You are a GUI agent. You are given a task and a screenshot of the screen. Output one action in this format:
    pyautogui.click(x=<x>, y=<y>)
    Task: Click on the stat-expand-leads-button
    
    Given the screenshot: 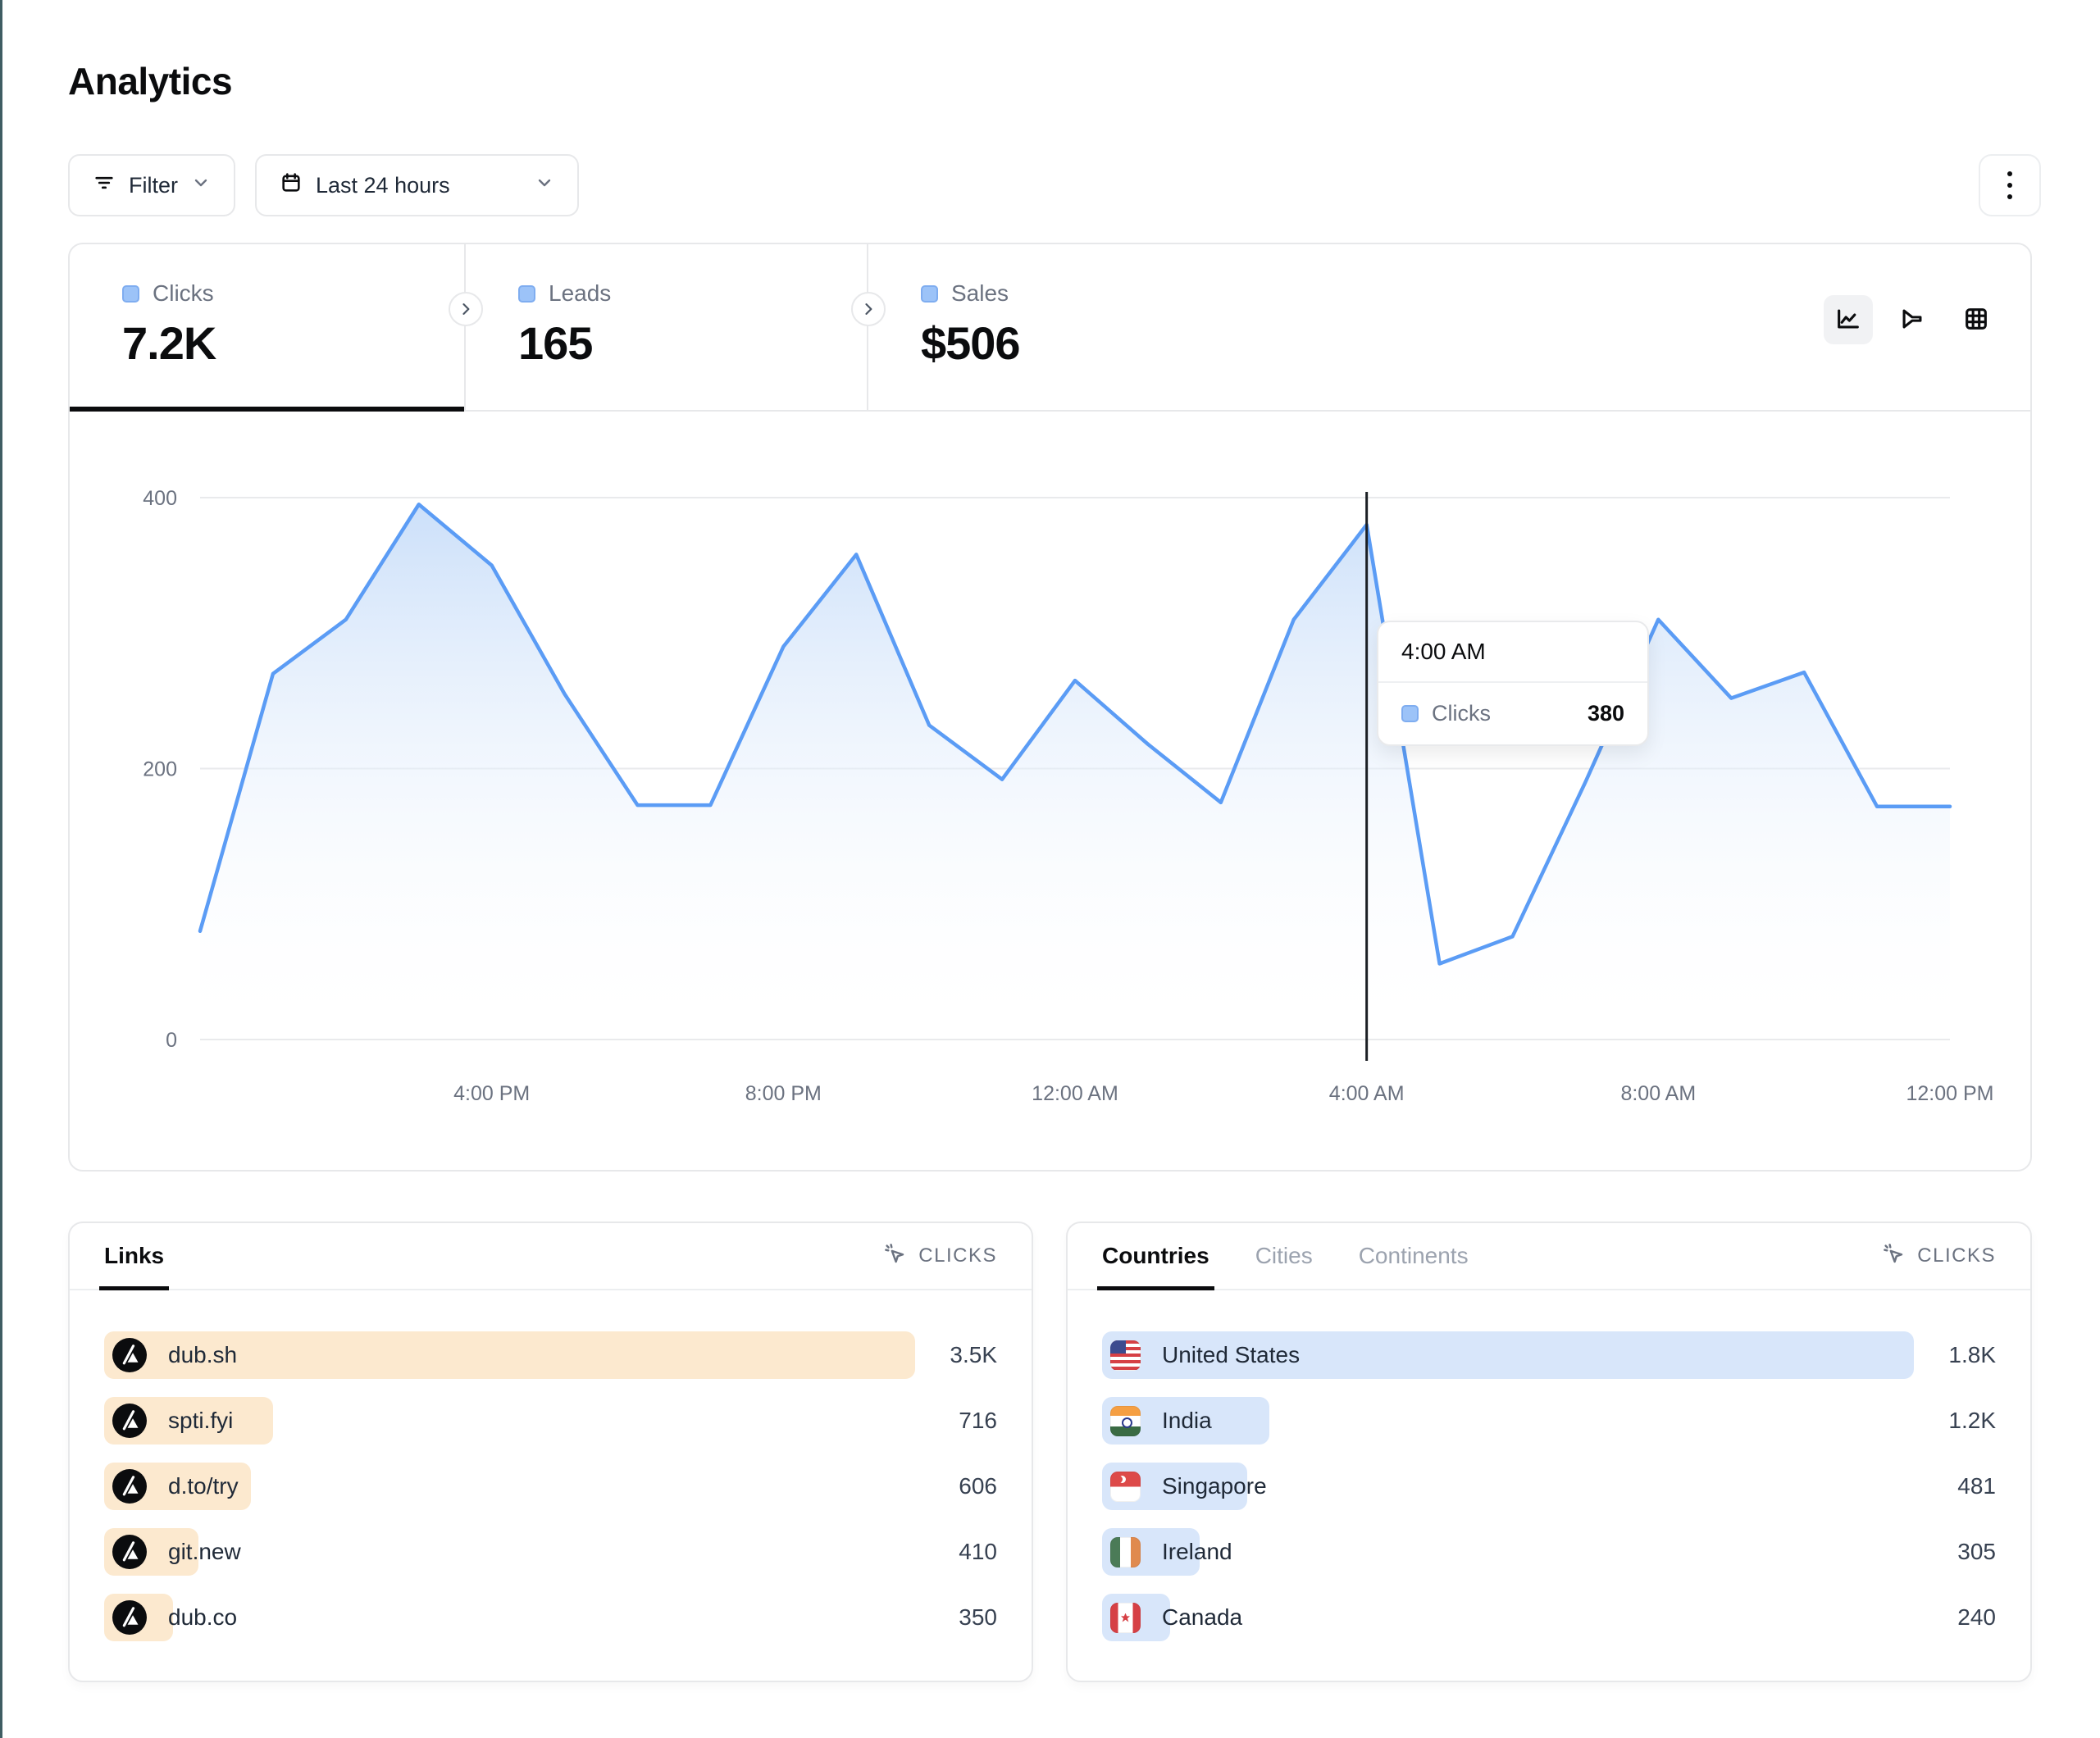 What is the action you would take?
    pyautogui.click(x=868, y=309)
    